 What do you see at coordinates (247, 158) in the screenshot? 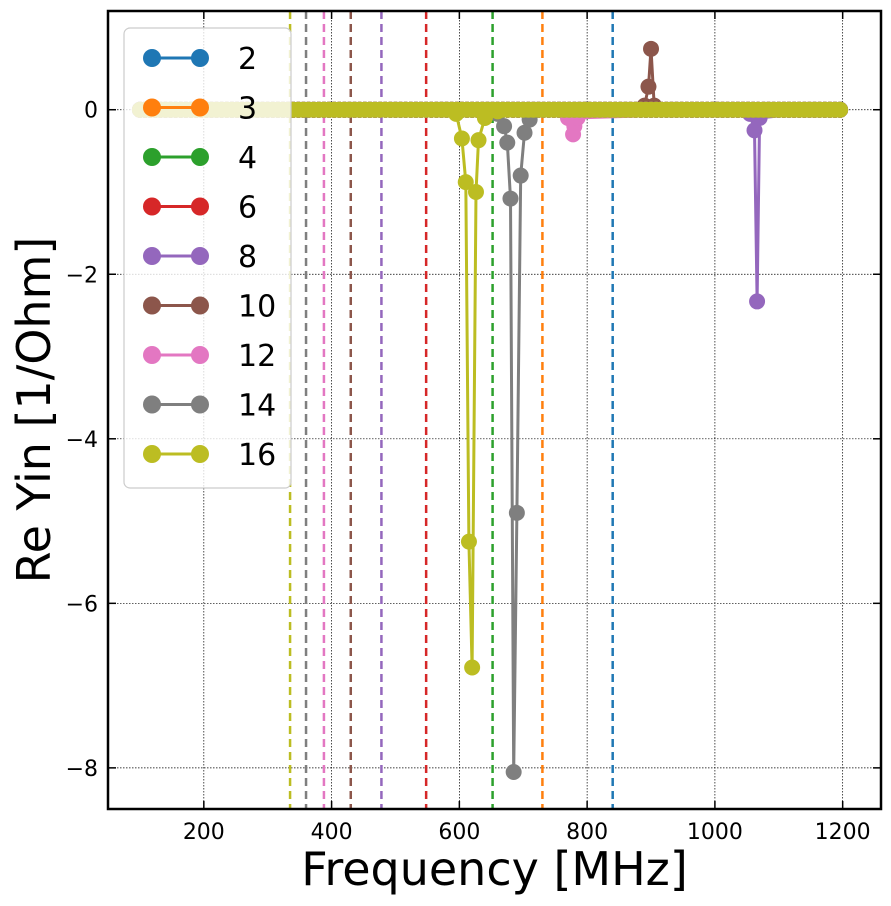
I see `legend-label: 4` at bounding box center [247, 158].